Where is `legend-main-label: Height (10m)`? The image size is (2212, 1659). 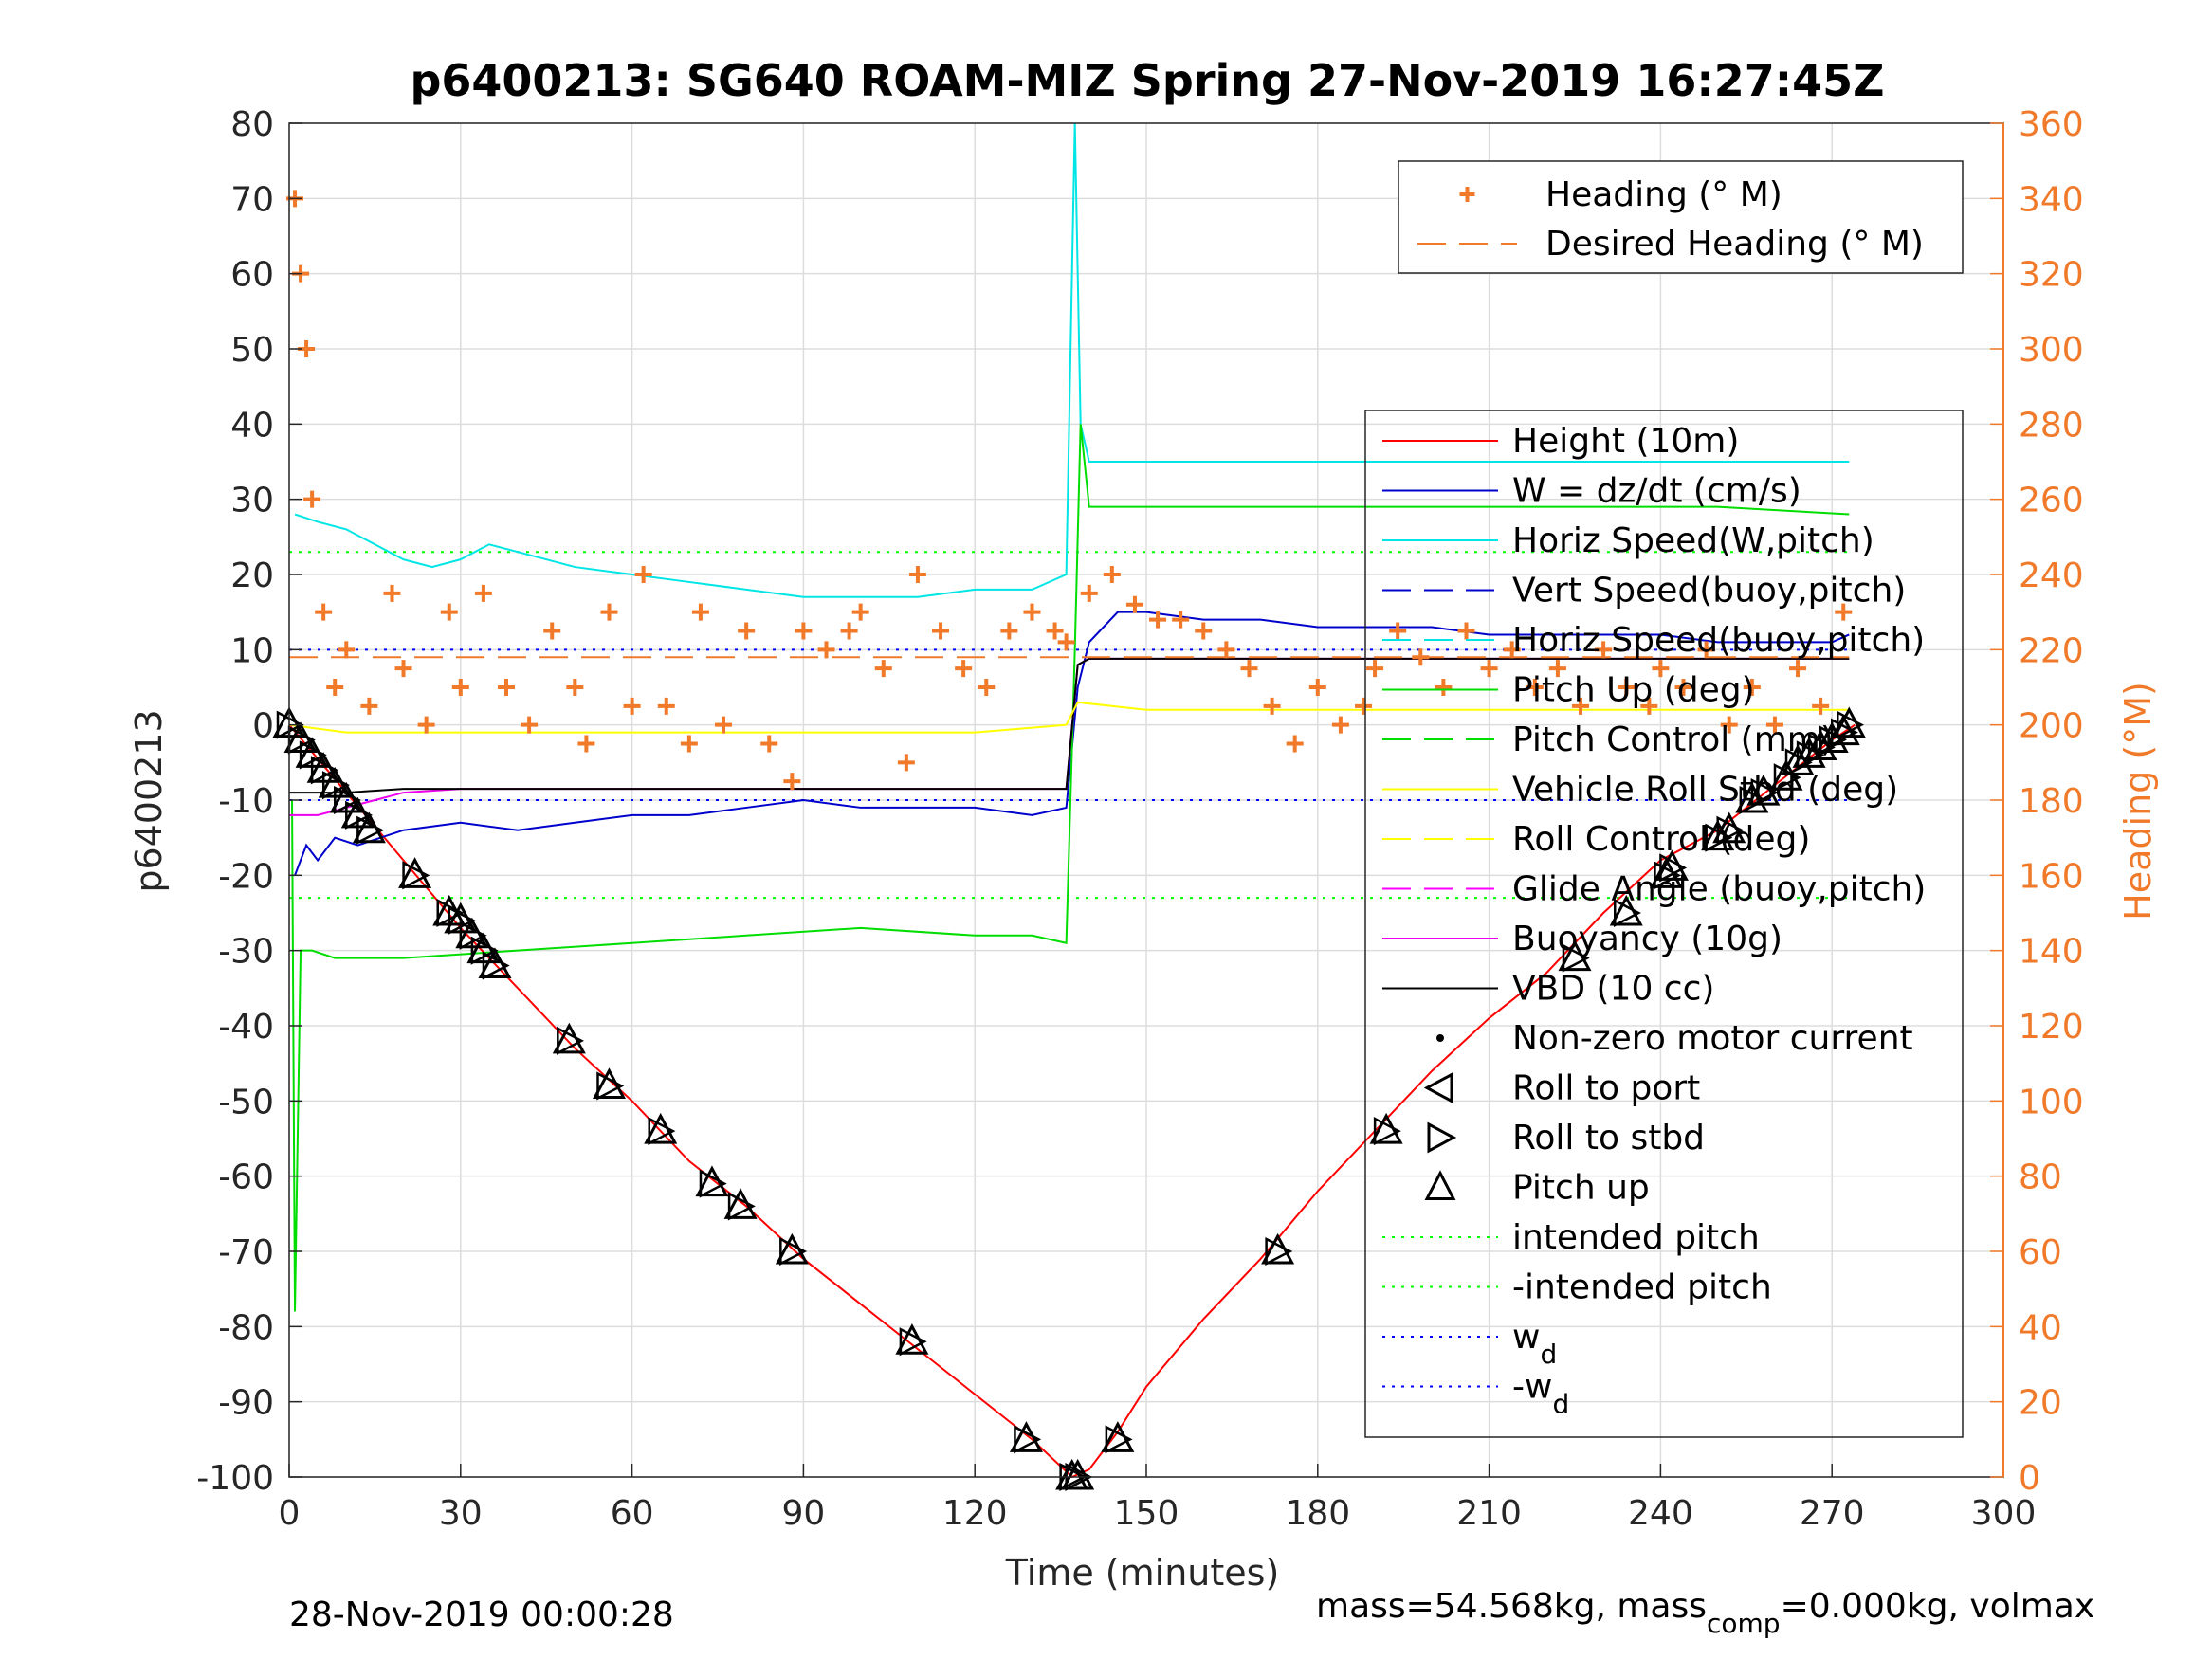 legend-main-label: Height (10m) is located at coordinates (1625, 441).